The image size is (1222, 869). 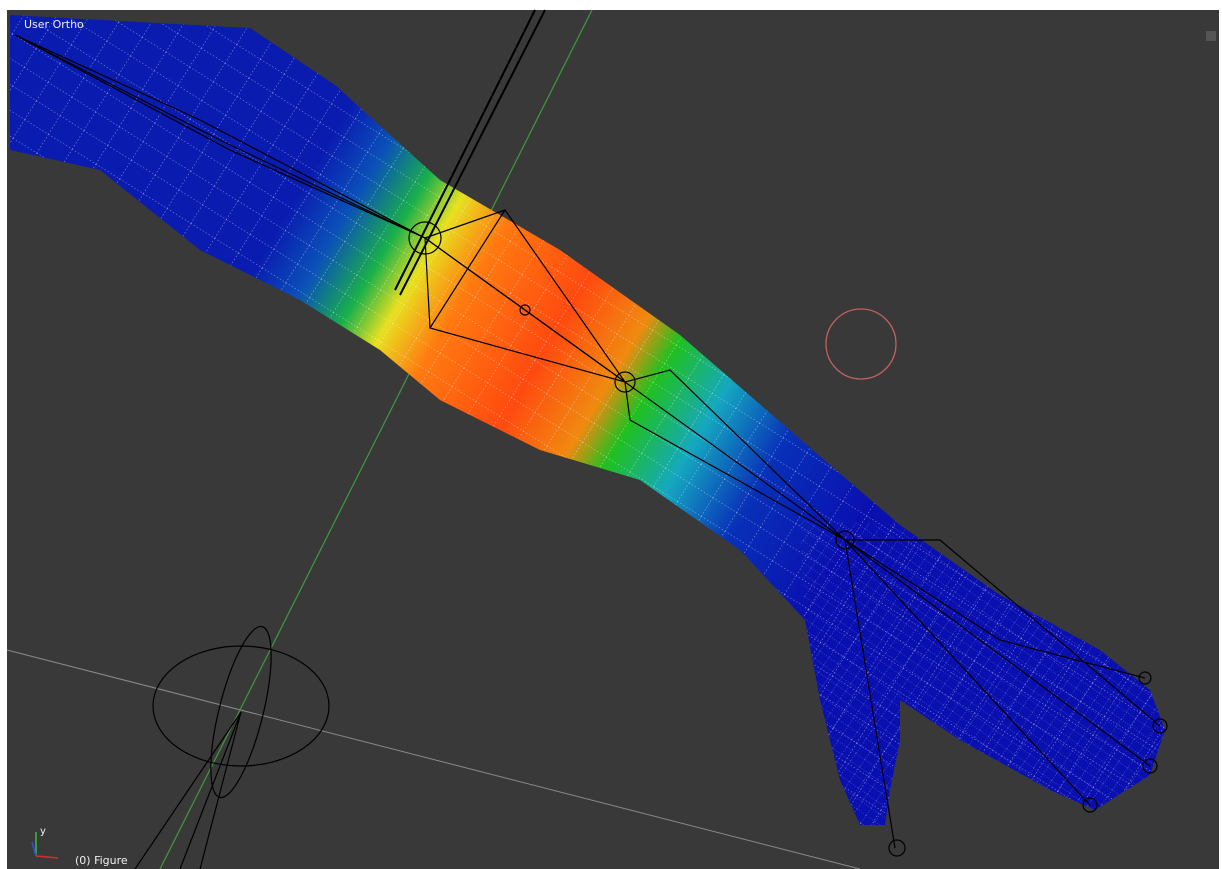 What do you see at coordinates (45, 842) in the screenshot?
I see `axis-gizmo: y` at bounding box center [45, 842].